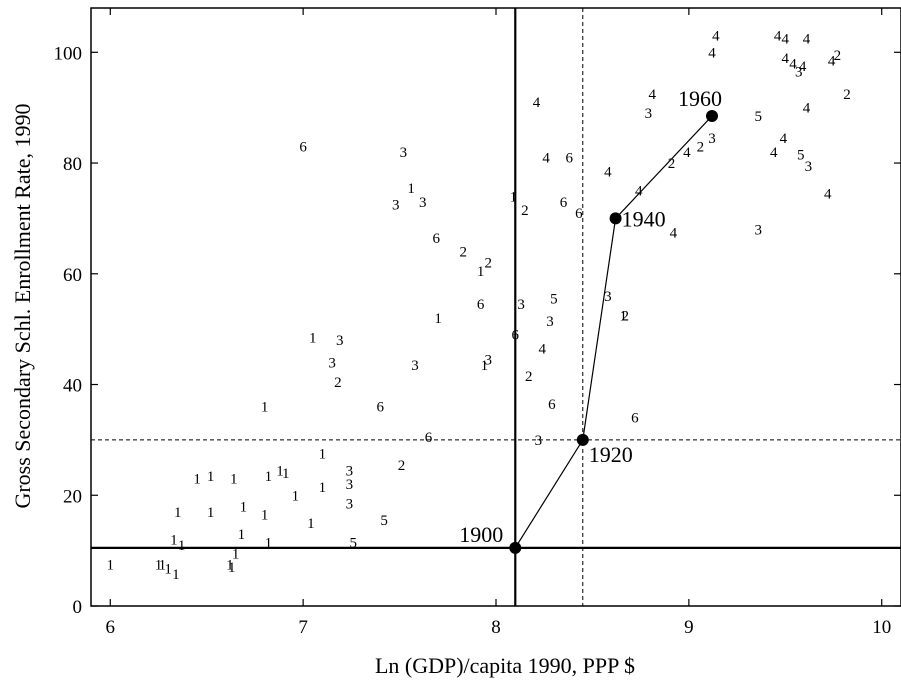 The width and height of the screenshot is (901, 683). Describe the element at coordinates (78, 607) in the screenshot. I see `y-tick-label: 0` at that location.